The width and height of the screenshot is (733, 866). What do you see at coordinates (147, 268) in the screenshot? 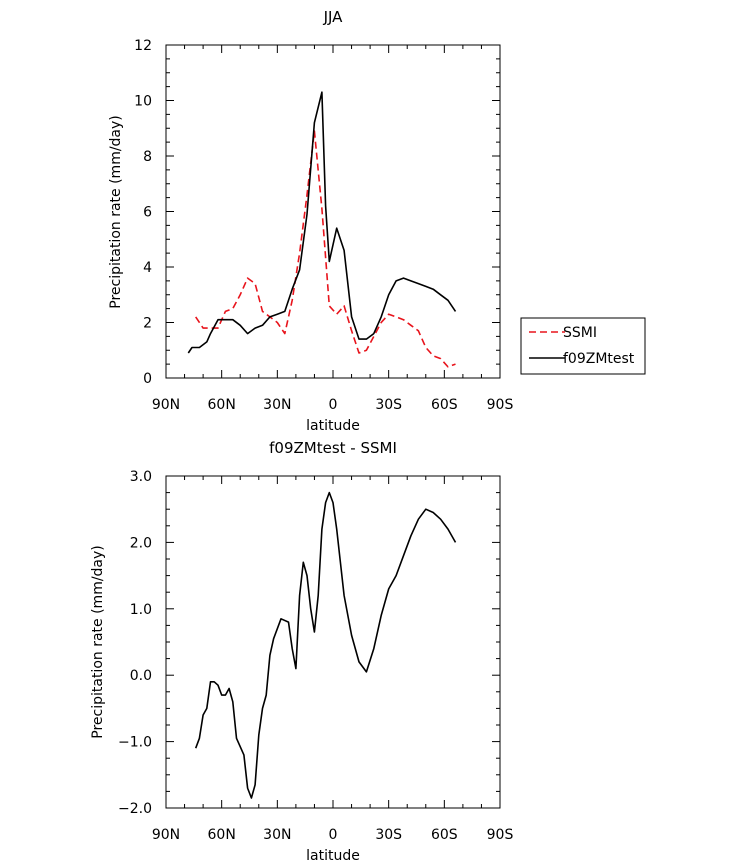
I see `y-tick-label: 4` at bounding box center [147, 268].